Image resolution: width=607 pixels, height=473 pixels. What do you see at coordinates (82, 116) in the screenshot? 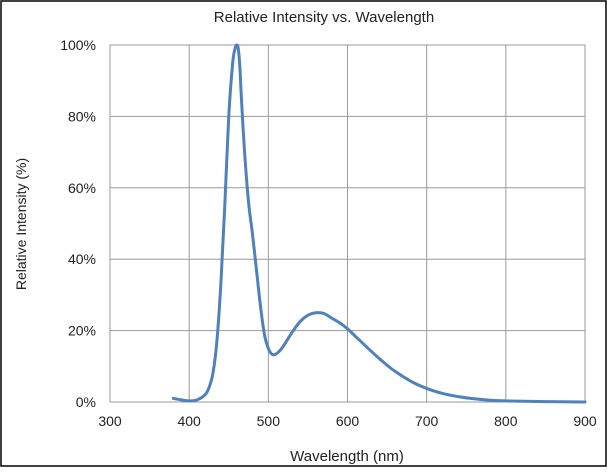
I see `y-tick-label: 80%` at bounding box center [82, 116].